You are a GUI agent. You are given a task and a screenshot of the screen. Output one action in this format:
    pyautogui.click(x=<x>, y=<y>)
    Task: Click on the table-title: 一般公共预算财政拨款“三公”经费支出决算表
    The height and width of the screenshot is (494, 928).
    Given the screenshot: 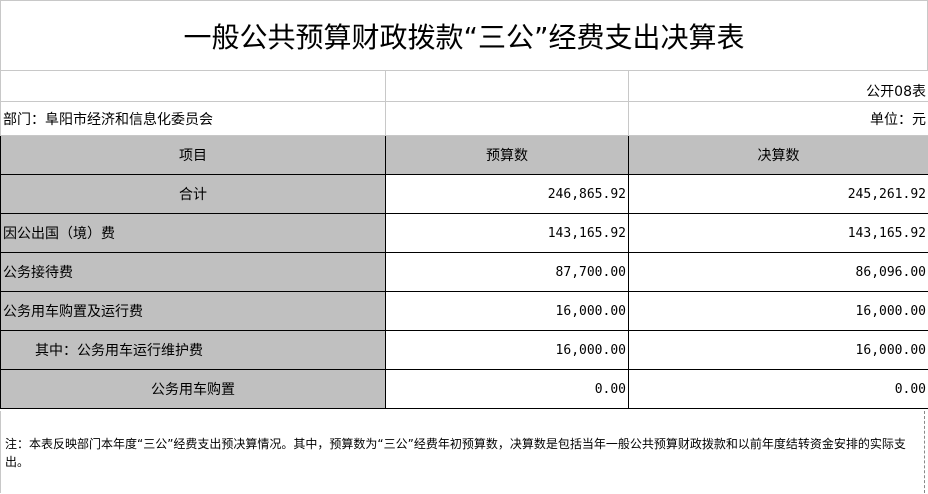 What is the action you would take?
    pyautogui.click(x=464, y=35)
    